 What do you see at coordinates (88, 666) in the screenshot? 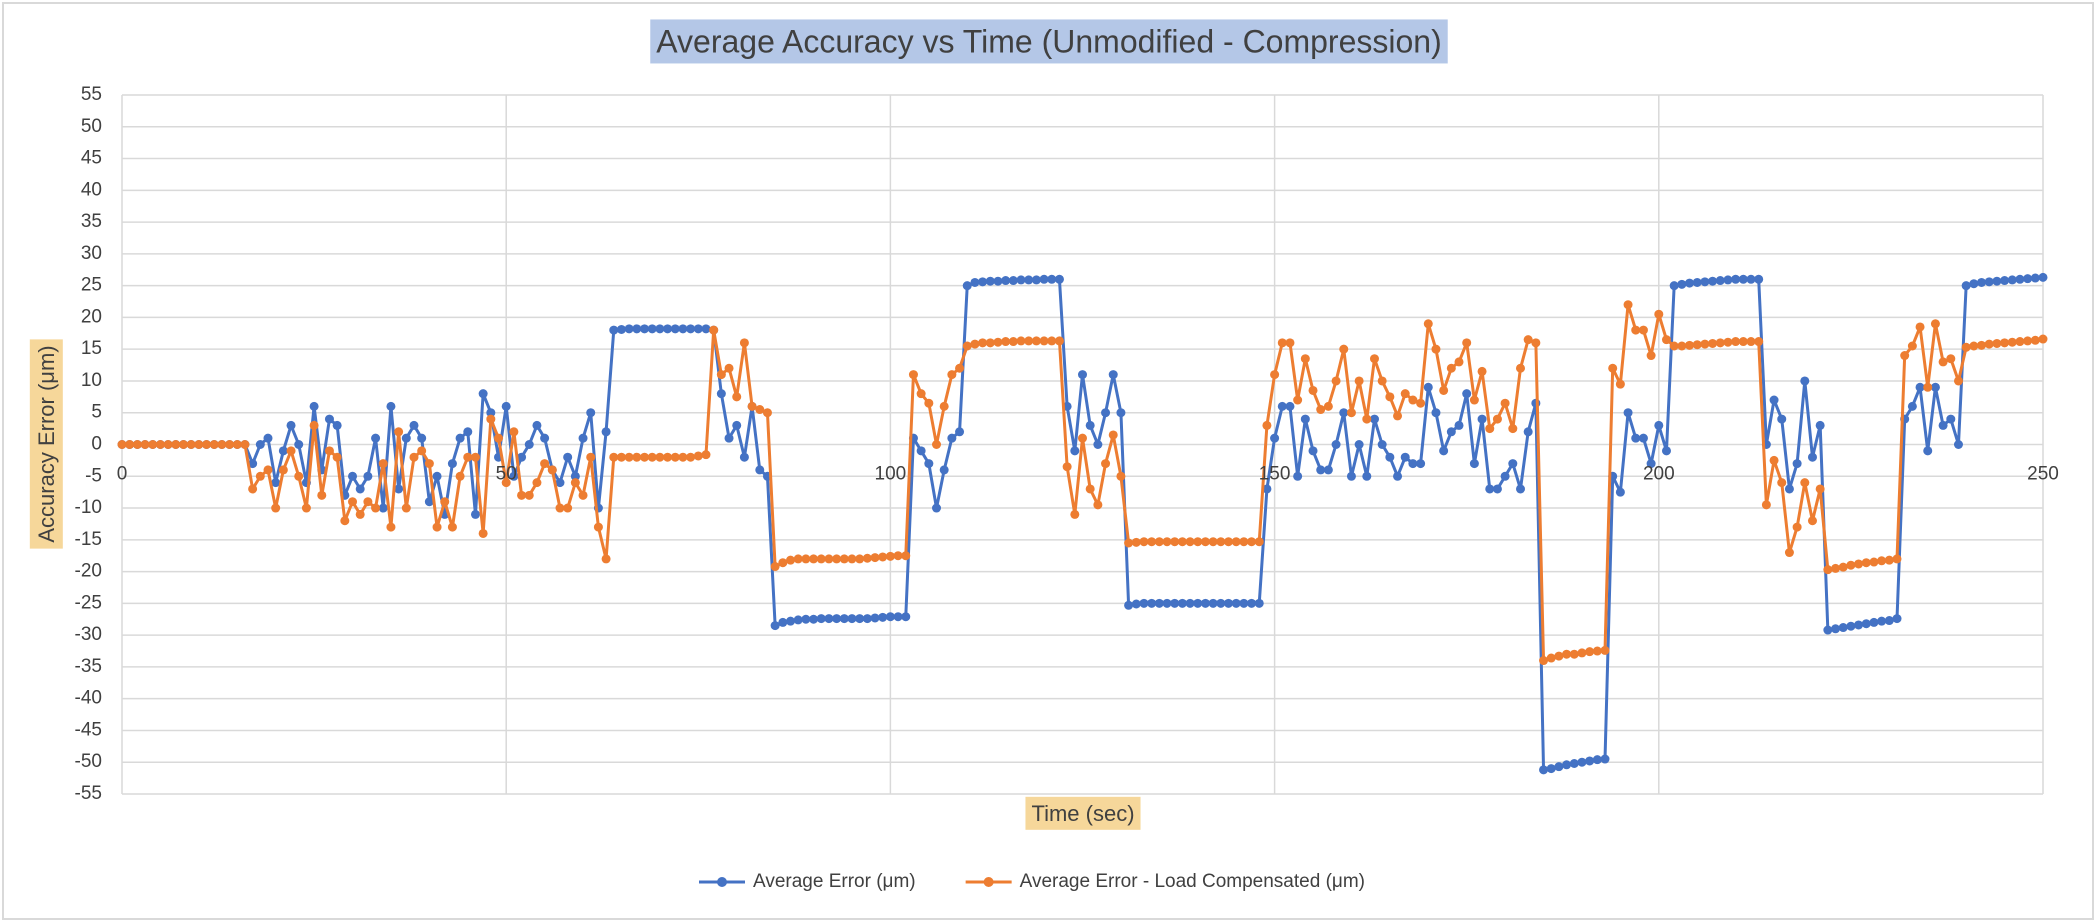
I see `y-tick-label: -35` at bounding box center [88, 666].